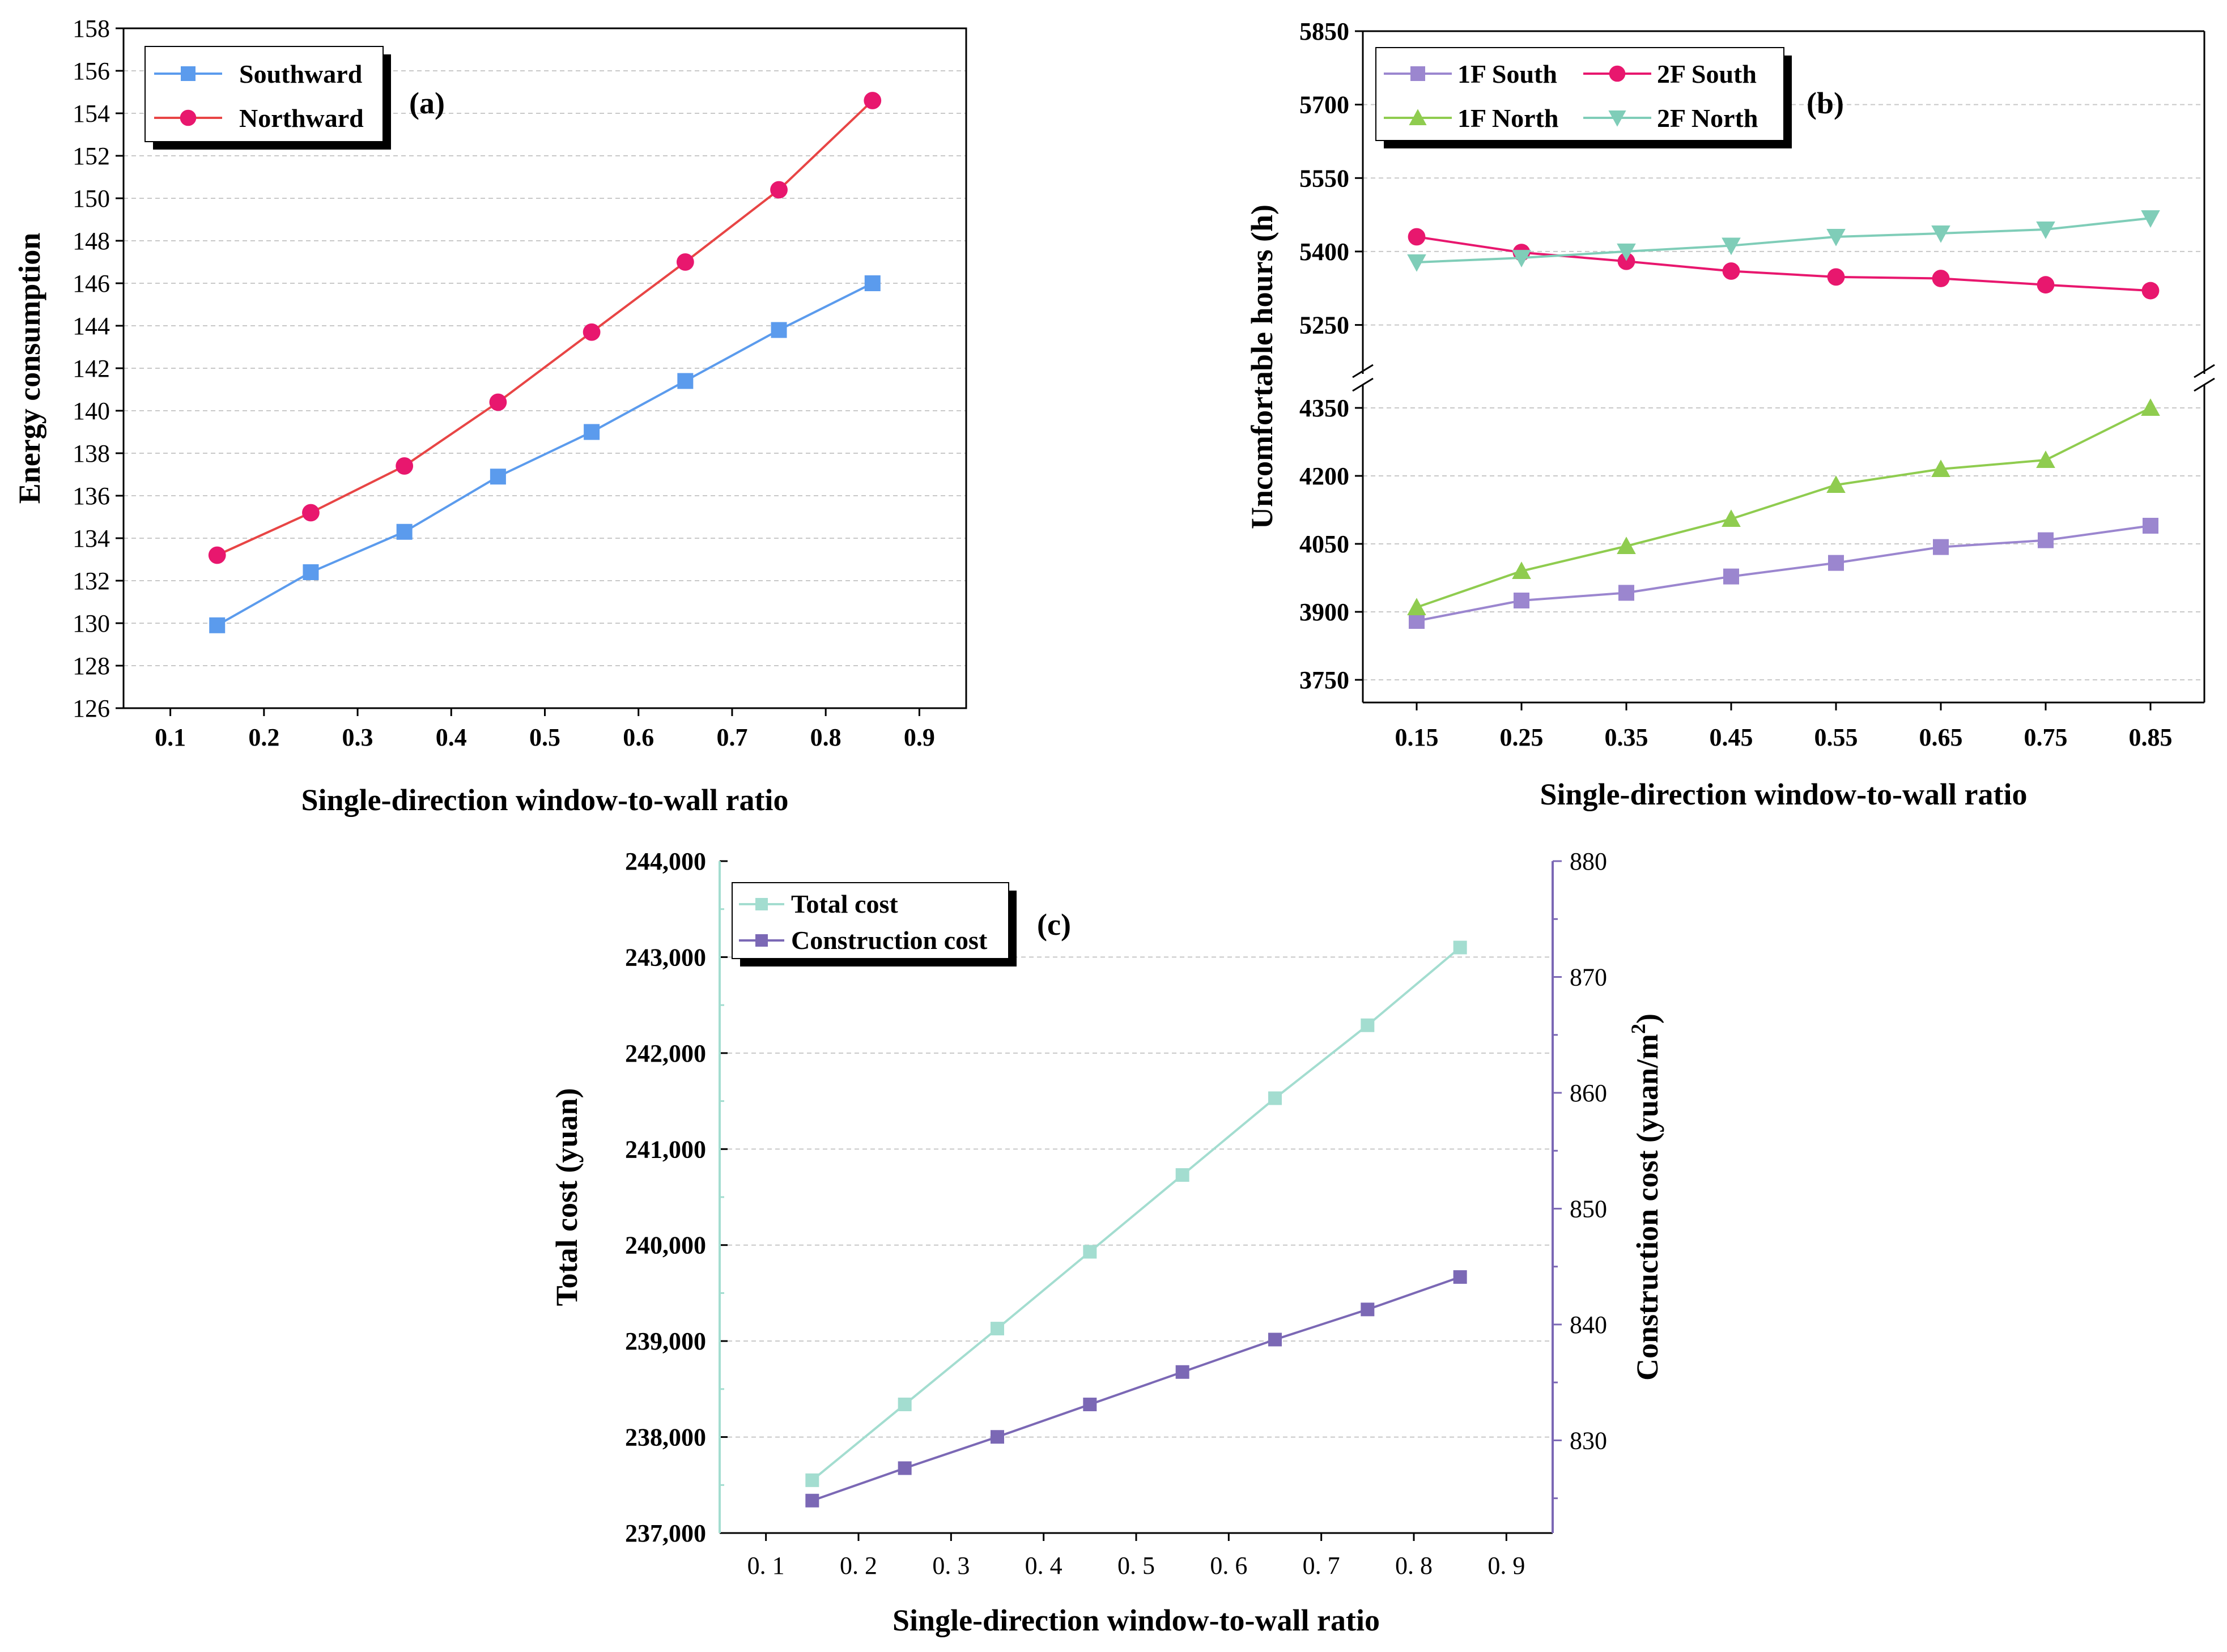 This screenshot has height=1652, width=2227. Describe the element at coordinates (91, 411) in the screenshot. I see `y-tick-label-a: 140` at that location.